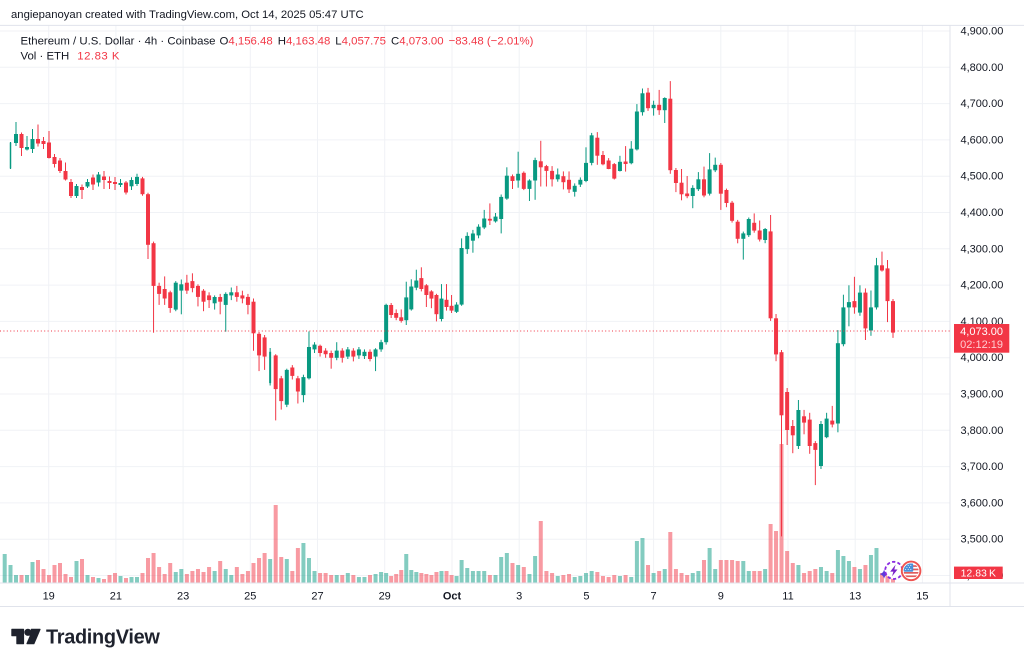 This screenshot has width=1024, height=665. Describe the element at coordinates (982, 104) in the screenshot. I see `svg-text: 4,700.00` at that location.